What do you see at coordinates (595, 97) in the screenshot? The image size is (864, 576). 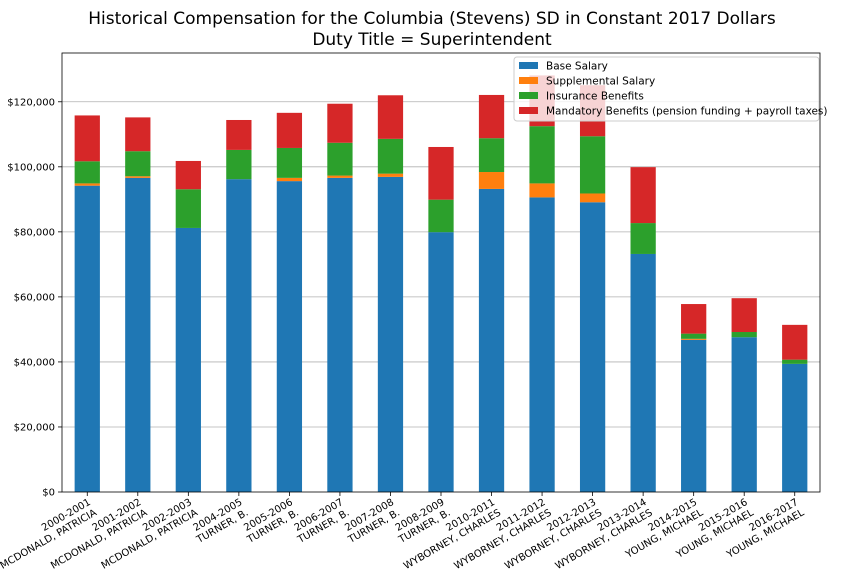 I see `legend-label: Insurance Benefits` at bounding box center [595, 97].